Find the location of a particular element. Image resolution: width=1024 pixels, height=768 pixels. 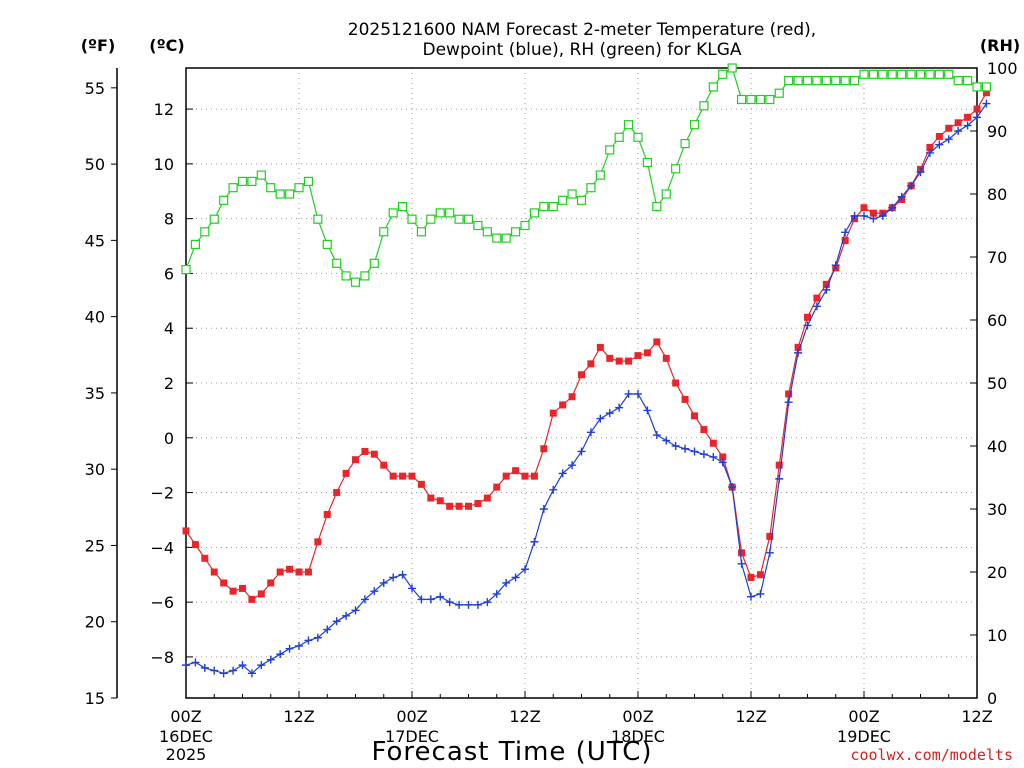

rh-tick-label: 90 is located at coordinates (997, 131).